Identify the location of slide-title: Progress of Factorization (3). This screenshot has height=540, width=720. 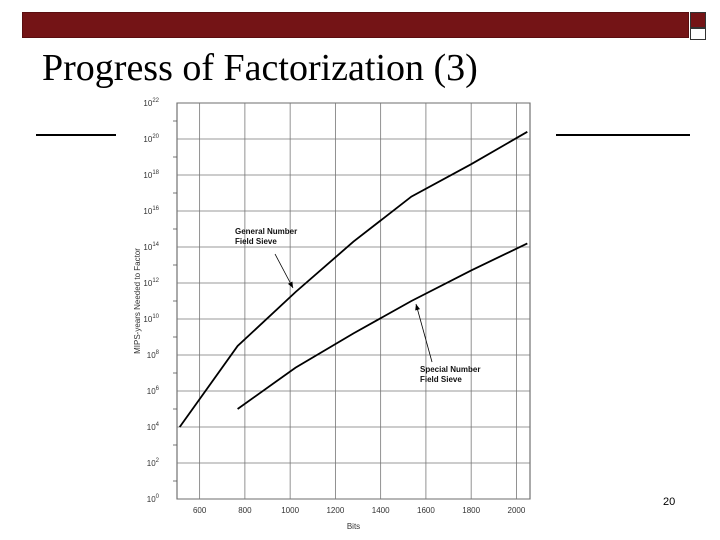
(260, 68).